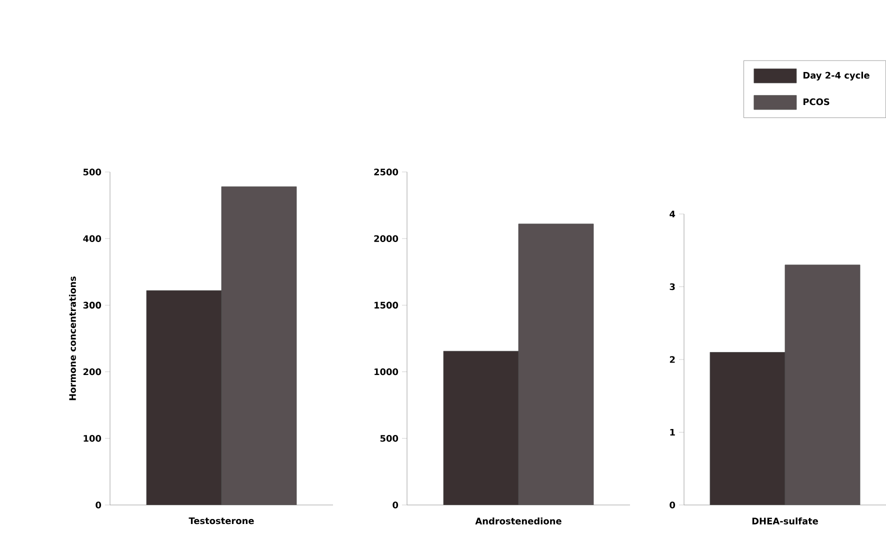  What do you see at coordinates (817, 102) in the screenshot?
I see `legend-label: PCOS` at bounding box center [817, 102].